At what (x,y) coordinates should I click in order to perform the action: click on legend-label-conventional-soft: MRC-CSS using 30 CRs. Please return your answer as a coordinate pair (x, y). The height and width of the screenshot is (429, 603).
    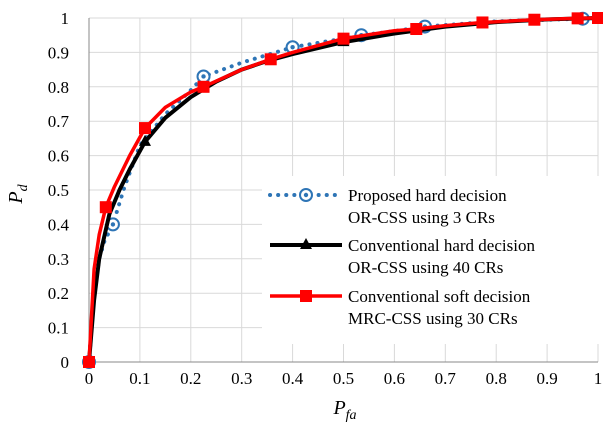
    Looking at the image, I should click on (433, 318).